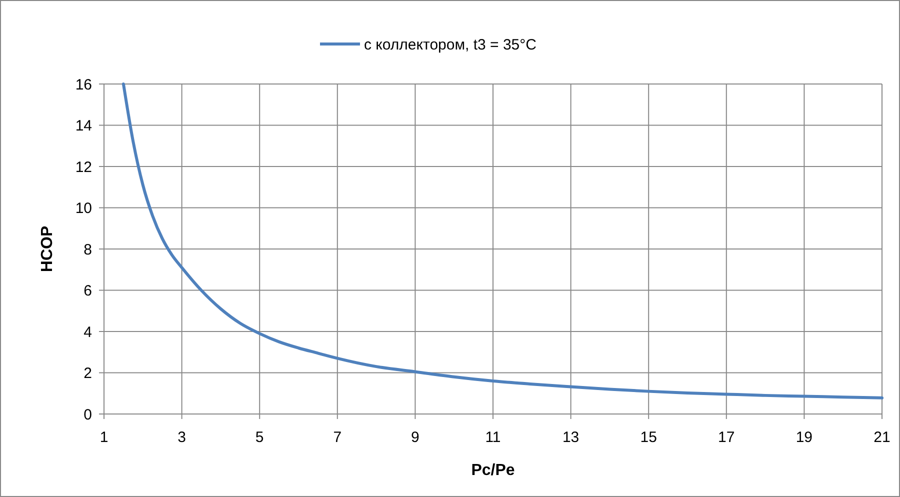  What do you see at coordinates (83, 126) in the screenshot?
I see `y-tick-label: 14` at bounding box center [83, 126].